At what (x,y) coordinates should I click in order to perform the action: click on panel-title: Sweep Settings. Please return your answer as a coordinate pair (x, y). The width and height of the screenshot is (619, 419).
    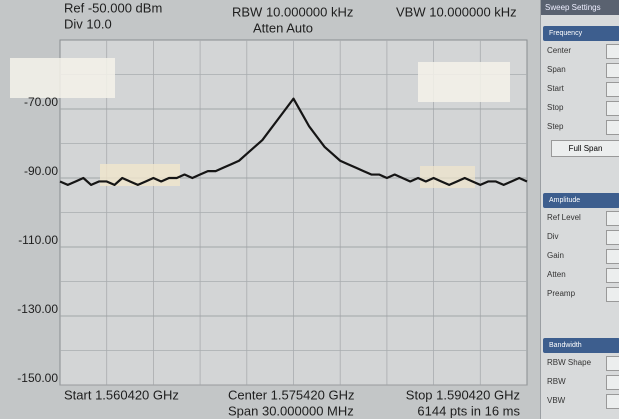
    Looking at the image, I should click on (580, 7).